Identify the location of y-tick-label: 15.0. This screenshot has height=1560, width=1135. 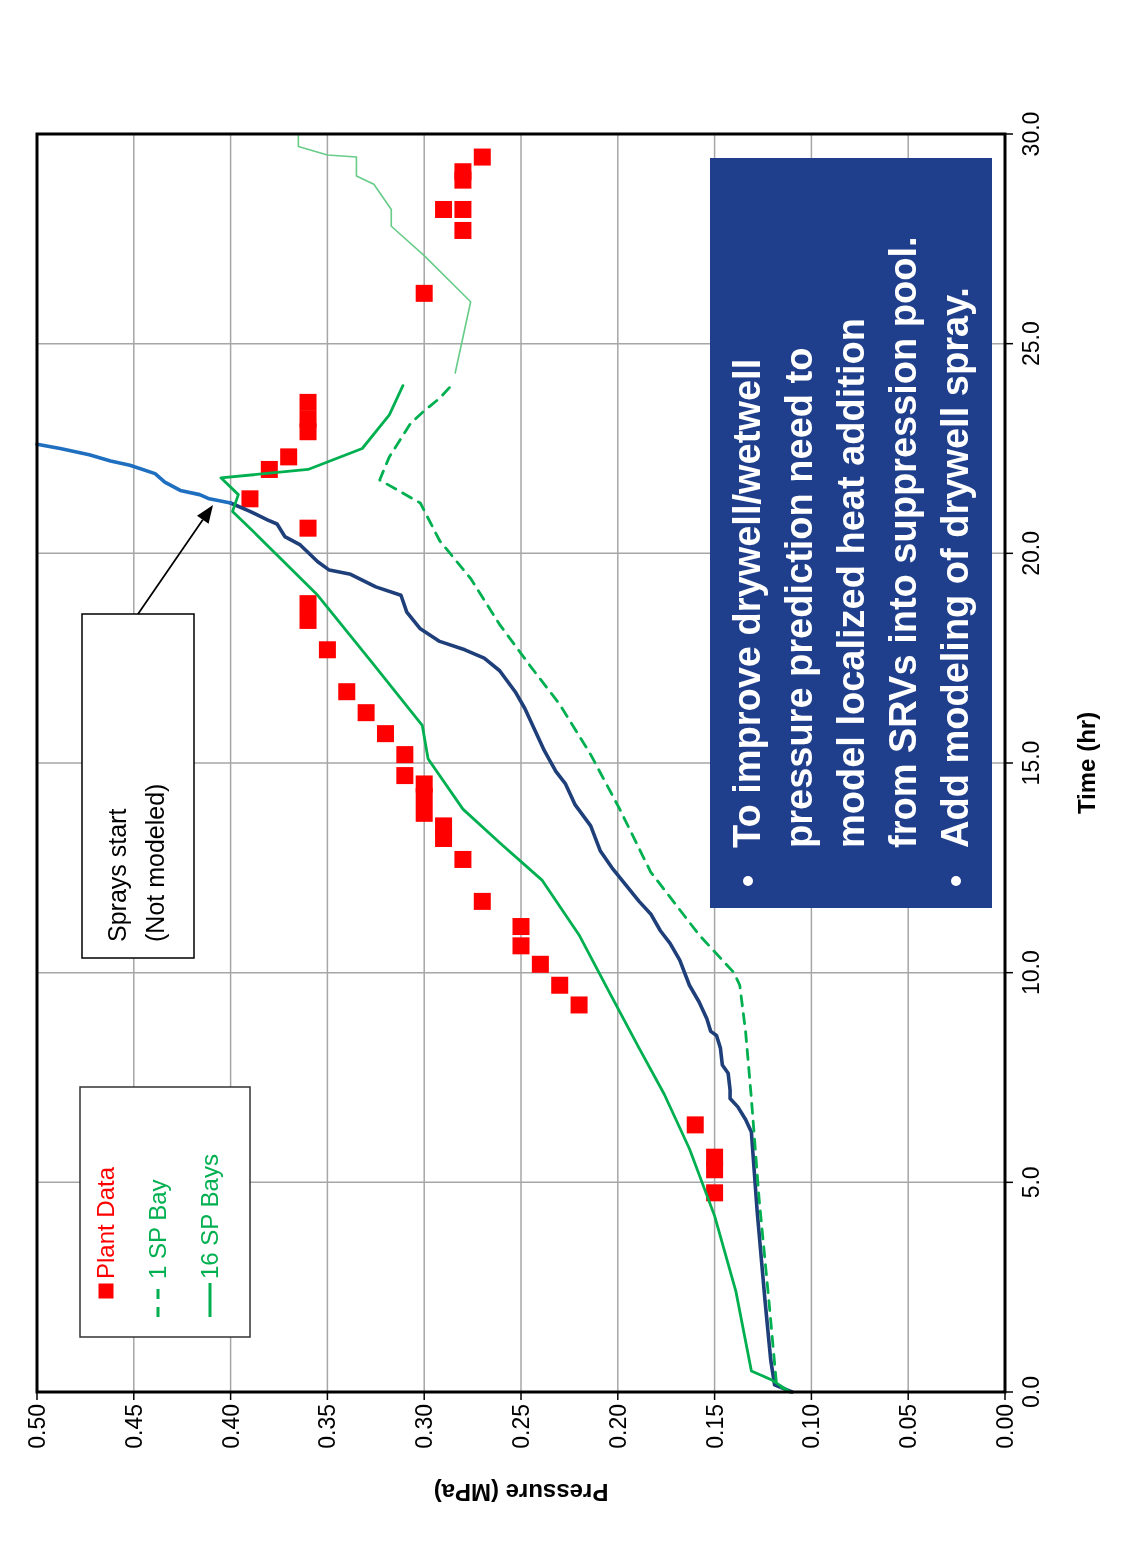
(1031, 763).